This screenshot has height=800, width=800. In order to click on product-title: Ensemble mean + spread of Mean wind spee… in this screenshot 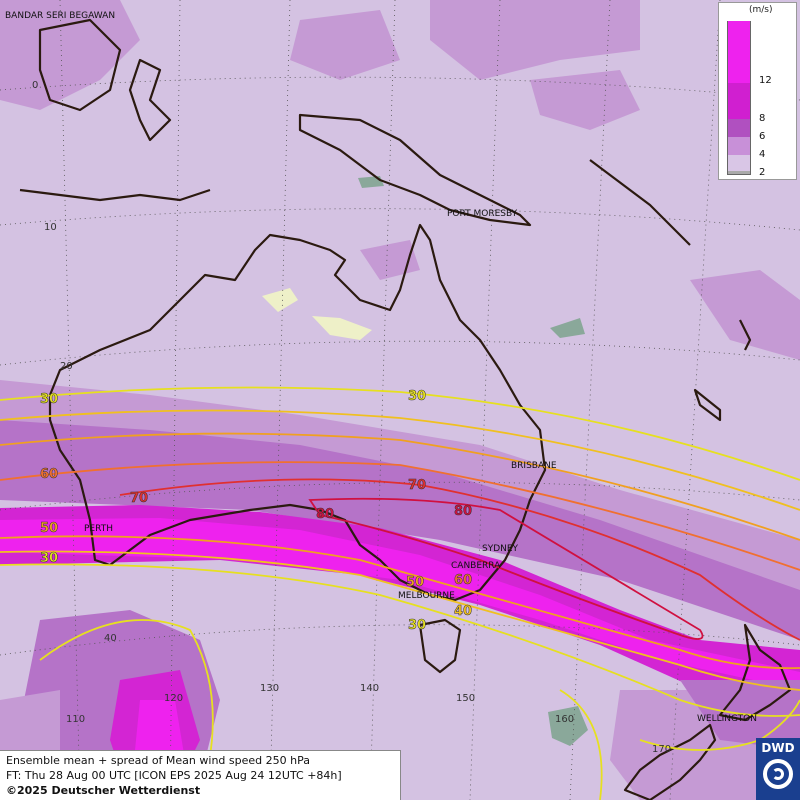, I will do `click(158, 760)`.